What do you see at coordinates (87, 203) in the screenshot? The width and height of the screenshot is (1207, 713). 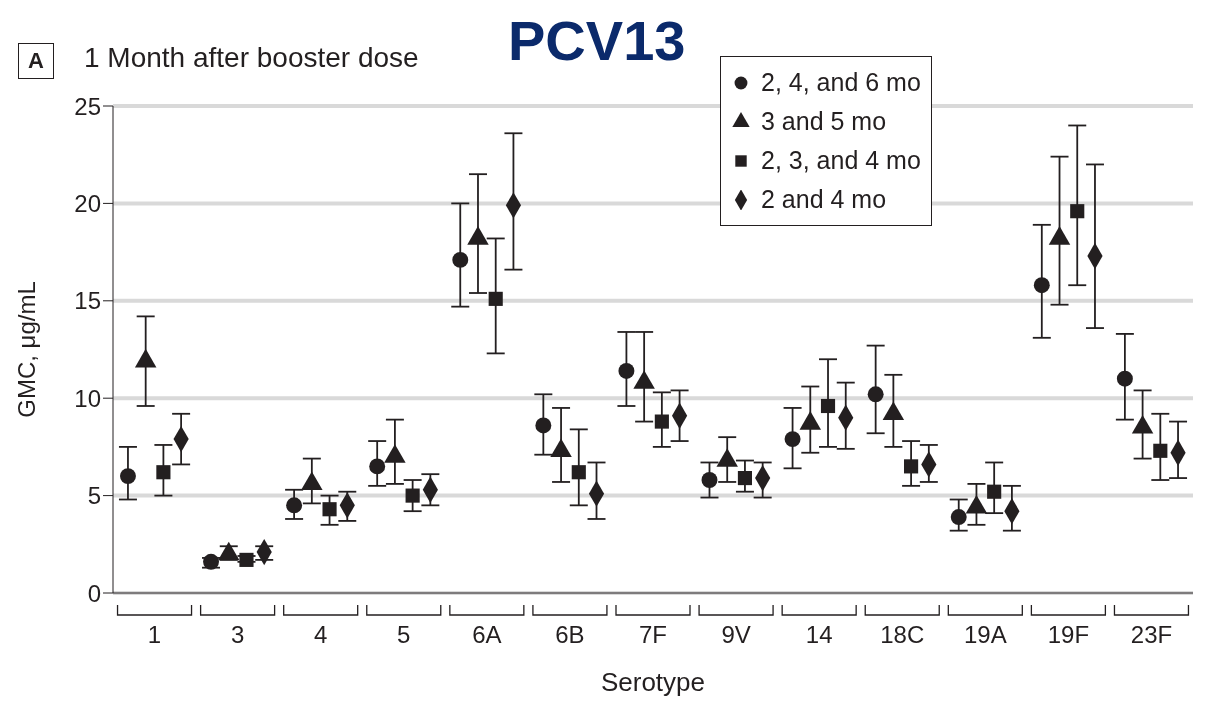 I see `y-tick-label: 20` at bounding box center [87, 203].